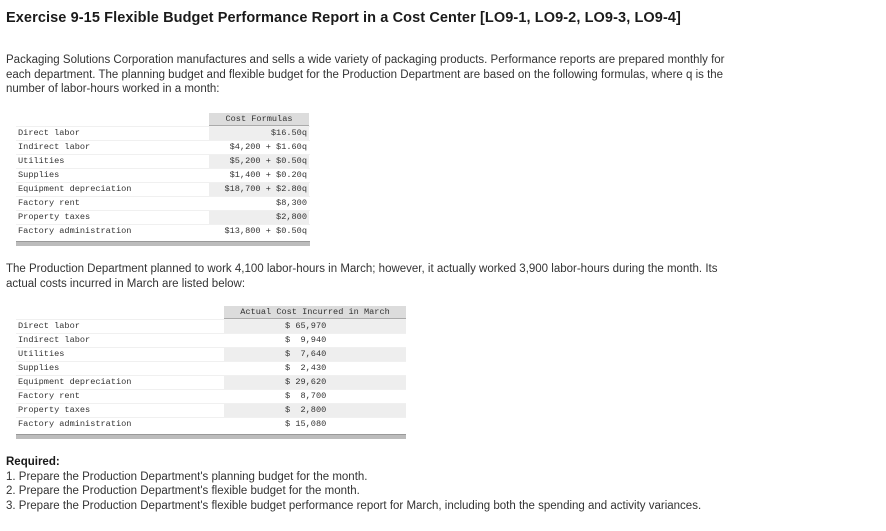  Describe the element at coordinates (211, 424) in the screenshot. I see `table-row: Factory administration $ 15,080` at that location.